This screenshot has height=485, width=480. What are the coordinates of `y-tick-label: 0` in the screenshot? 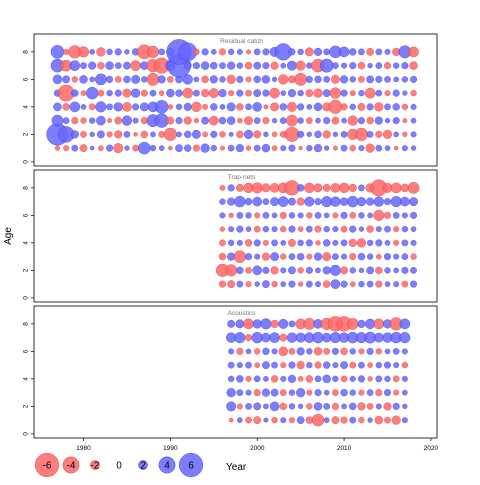 It's located at (26, 434).